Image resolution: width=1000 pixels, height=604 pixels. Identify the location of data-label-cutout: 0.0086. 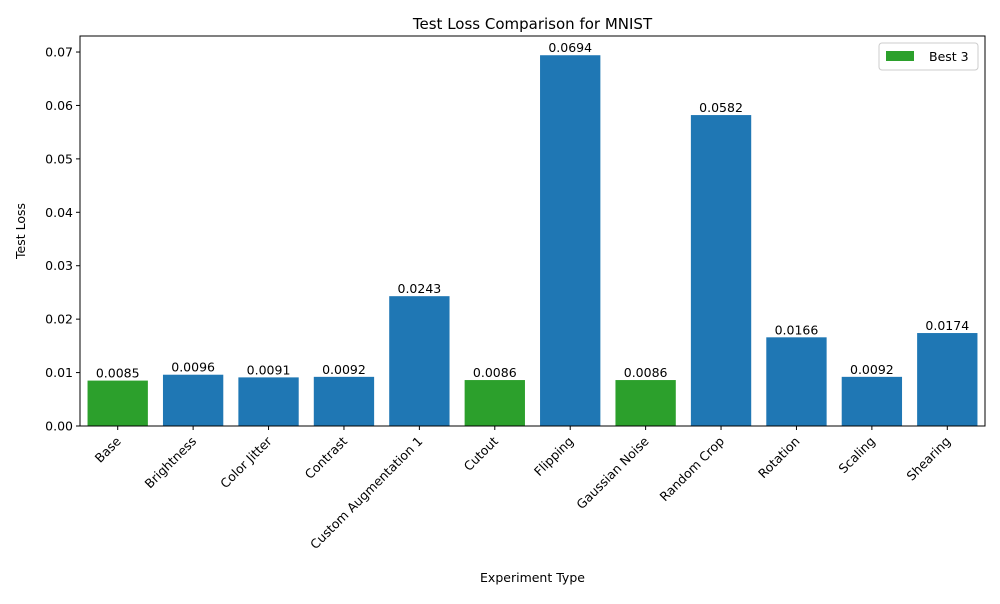
(495, 372).